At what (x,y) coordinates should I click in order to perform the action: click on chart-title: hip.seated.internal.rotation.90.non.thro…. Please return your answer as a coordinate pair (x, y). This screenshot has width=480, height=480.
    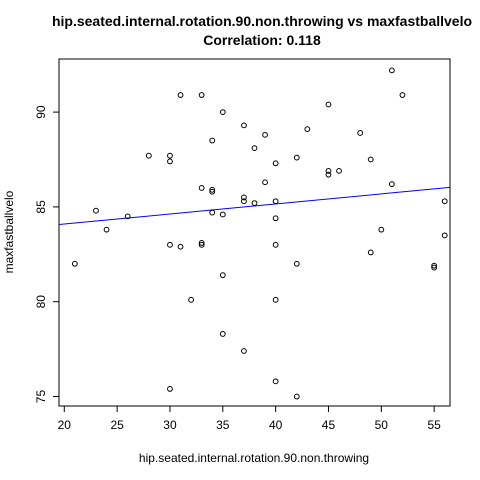
    Looking at the image, I should click on (262, 21).